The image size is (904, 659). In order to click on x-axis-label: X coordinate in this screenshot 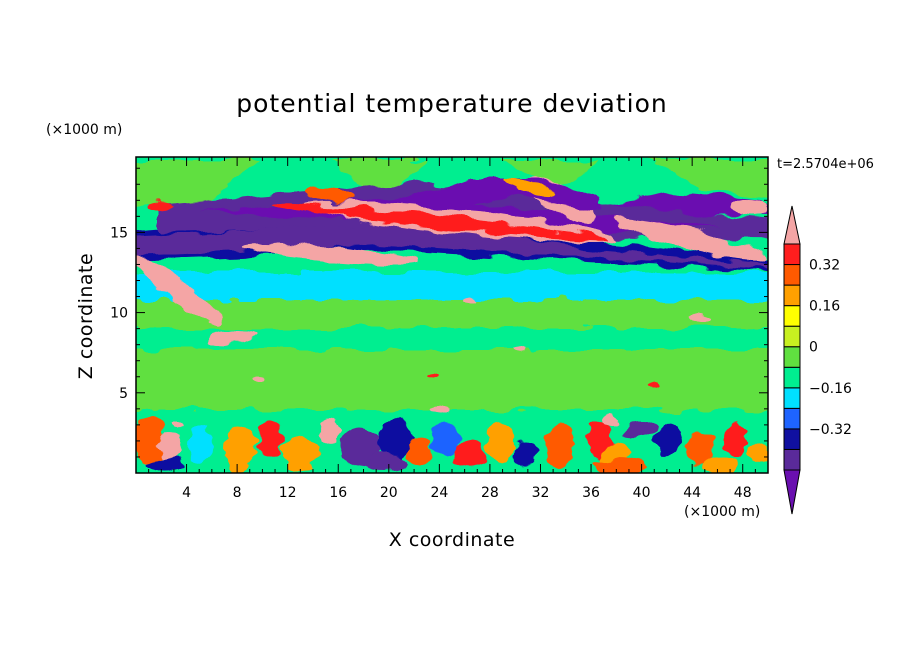, I will do `click(452, 540)`.